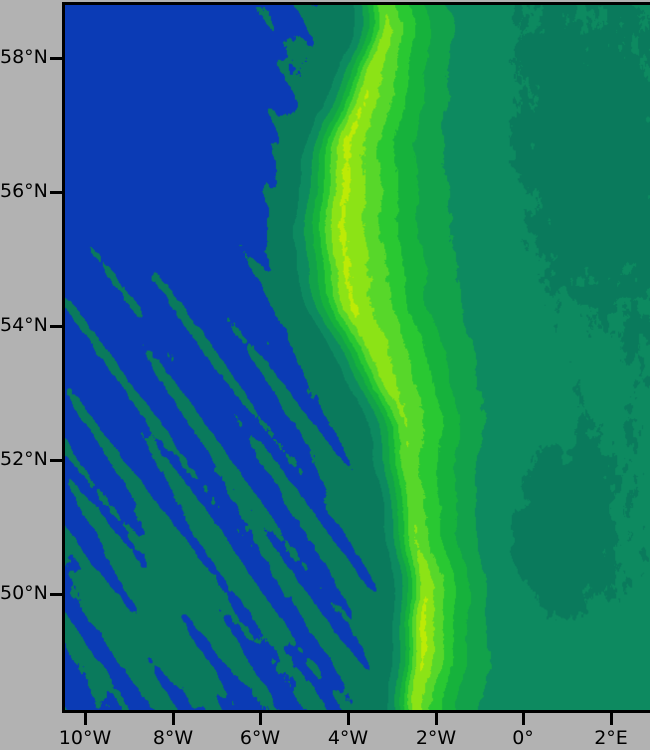 Image resolution: width=650 pixels, height=750 pixels. What do you see at coordinates (24, 593) in the screenshot?
I see `y-tick-label: 50°N` at bounding box center [24, 593].